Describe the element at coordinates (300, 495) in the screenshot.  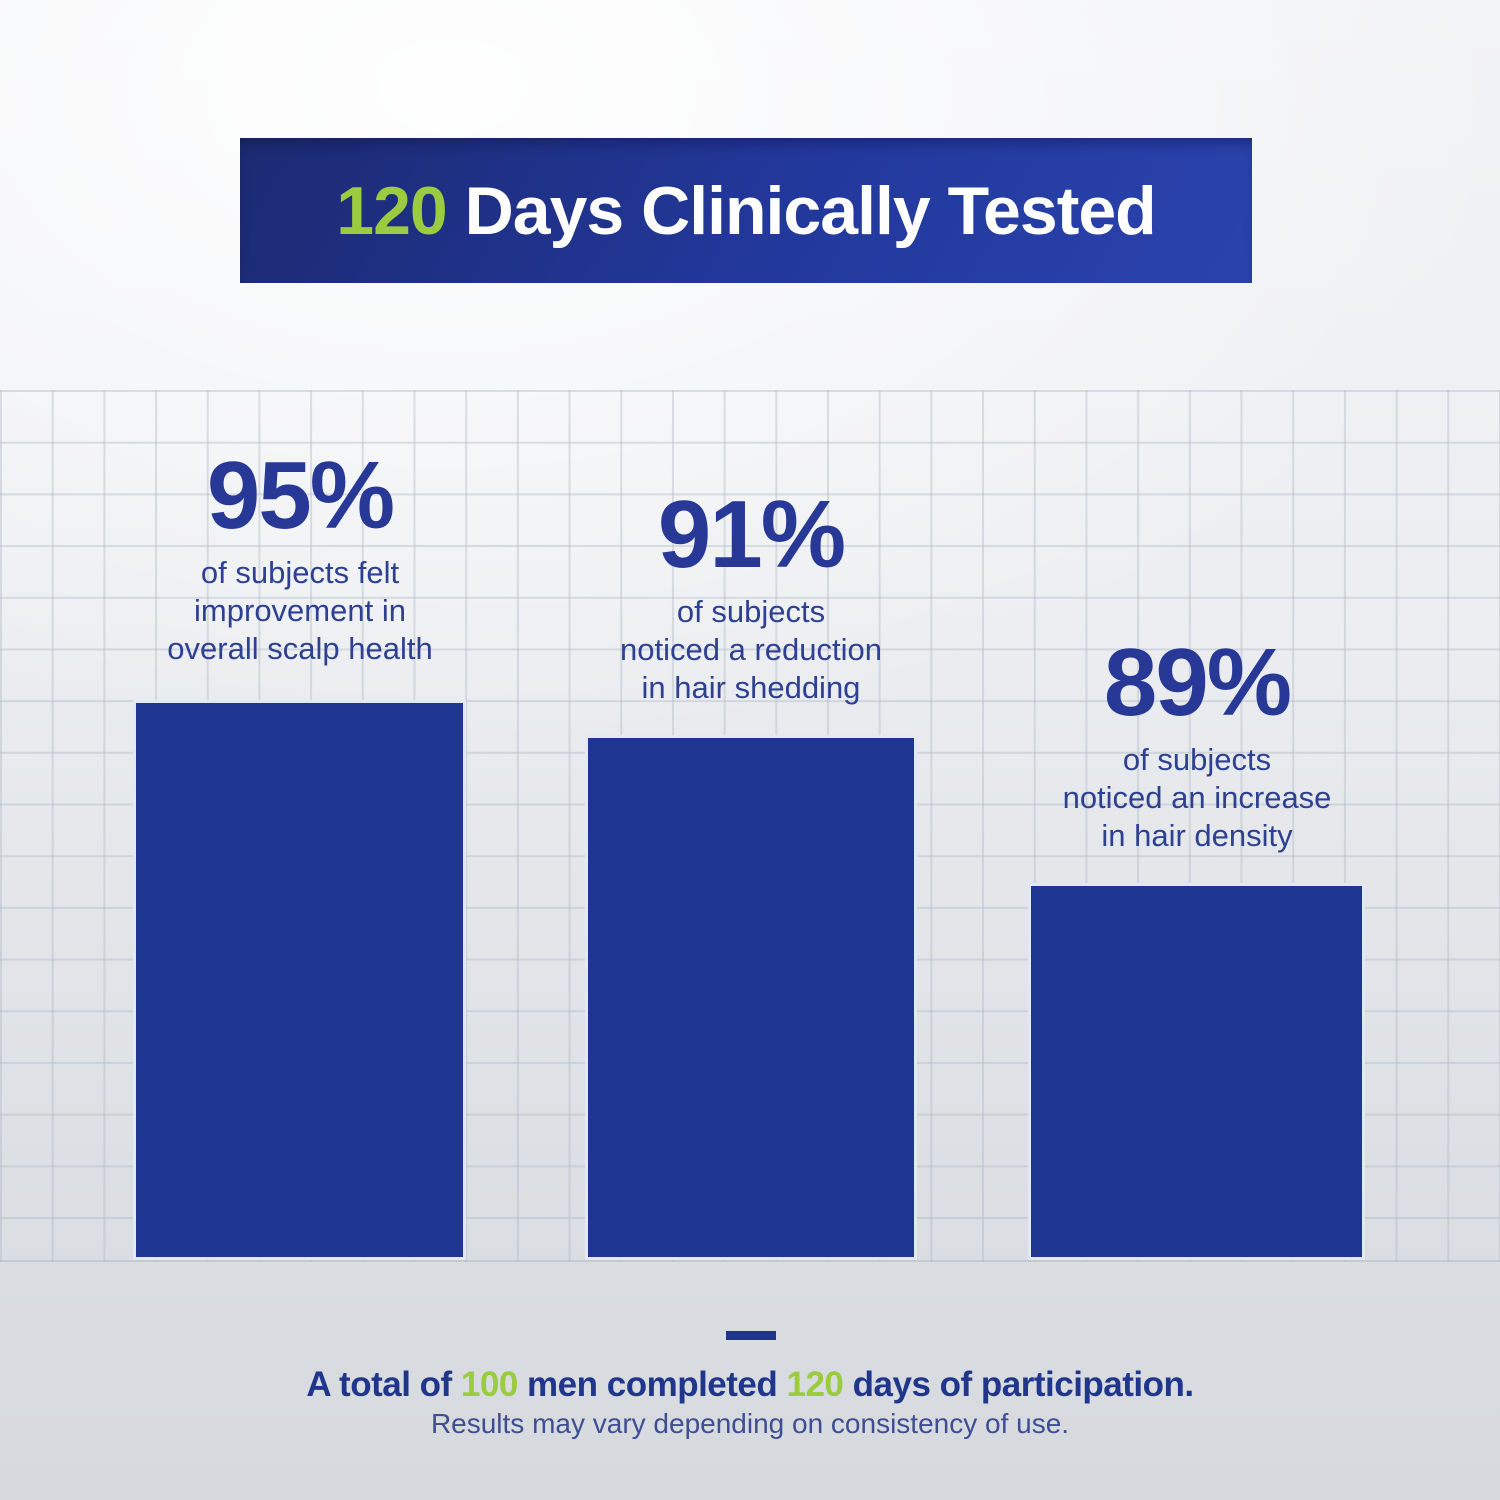
I see `stat-value: 95%` at that location.